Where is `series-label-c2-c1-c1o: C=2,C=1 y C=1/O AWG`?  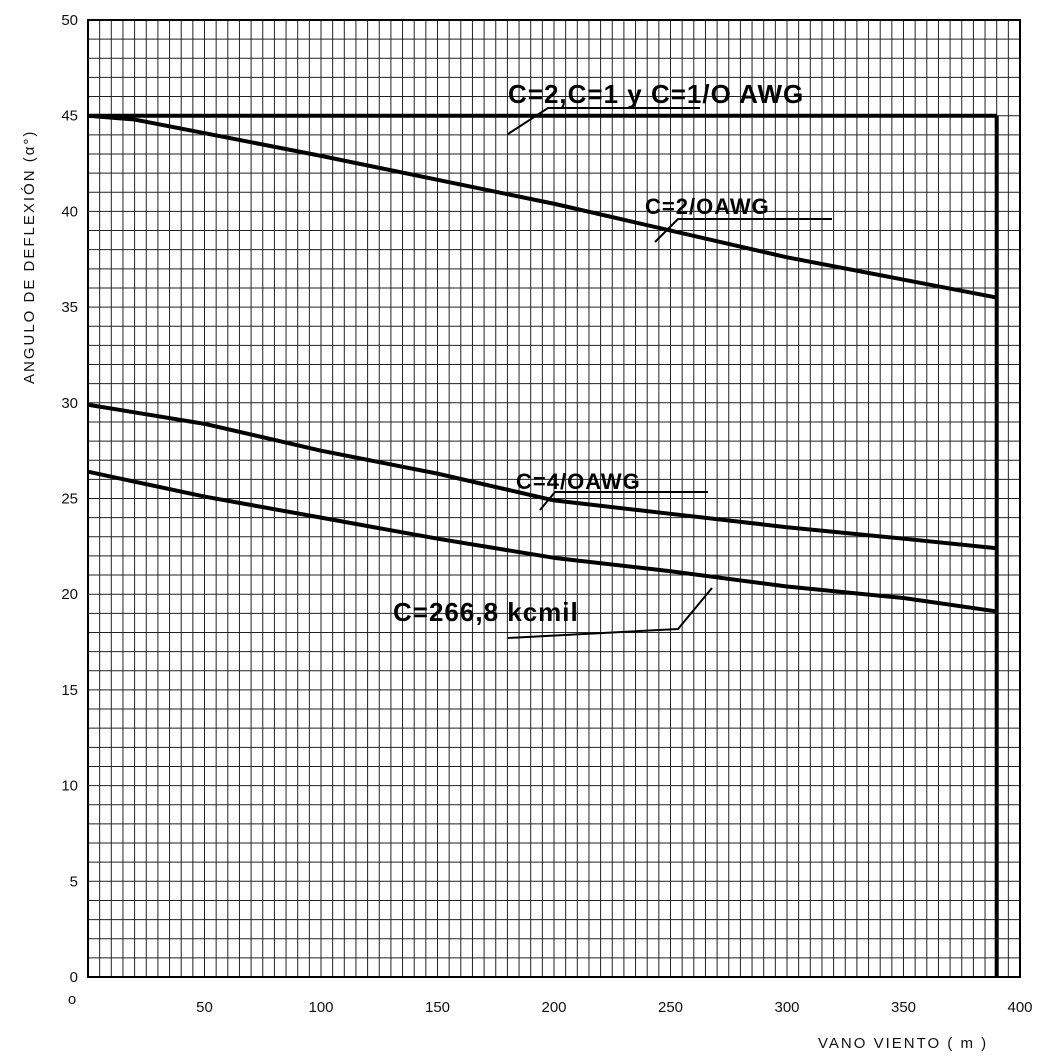
series-label-c2-c1-c1o: C=2,C=1 y C=1/O AWG is located at coordinates (656, 94).